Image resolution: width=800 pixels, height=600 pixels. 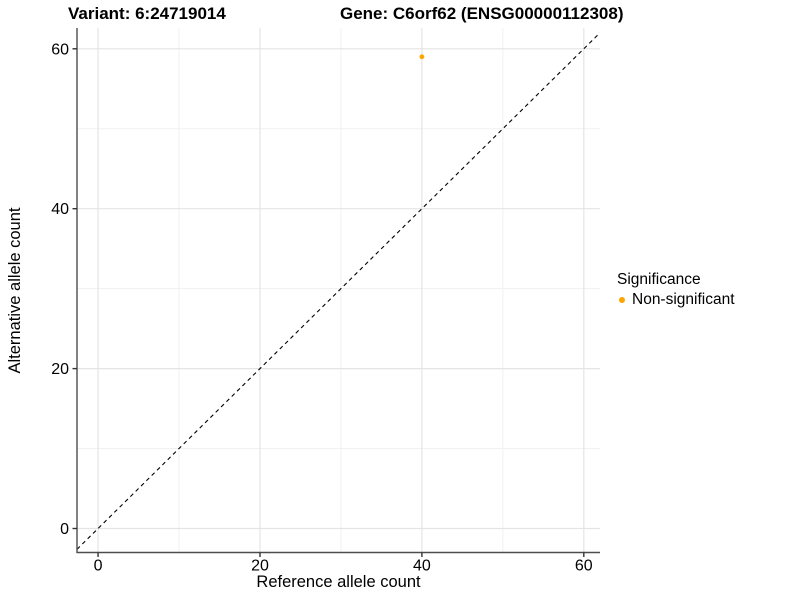 What do you see at coordinates (260, 566) in the screenshot?
I see `x-tick-label: 20` at bounding box center [260, 566].